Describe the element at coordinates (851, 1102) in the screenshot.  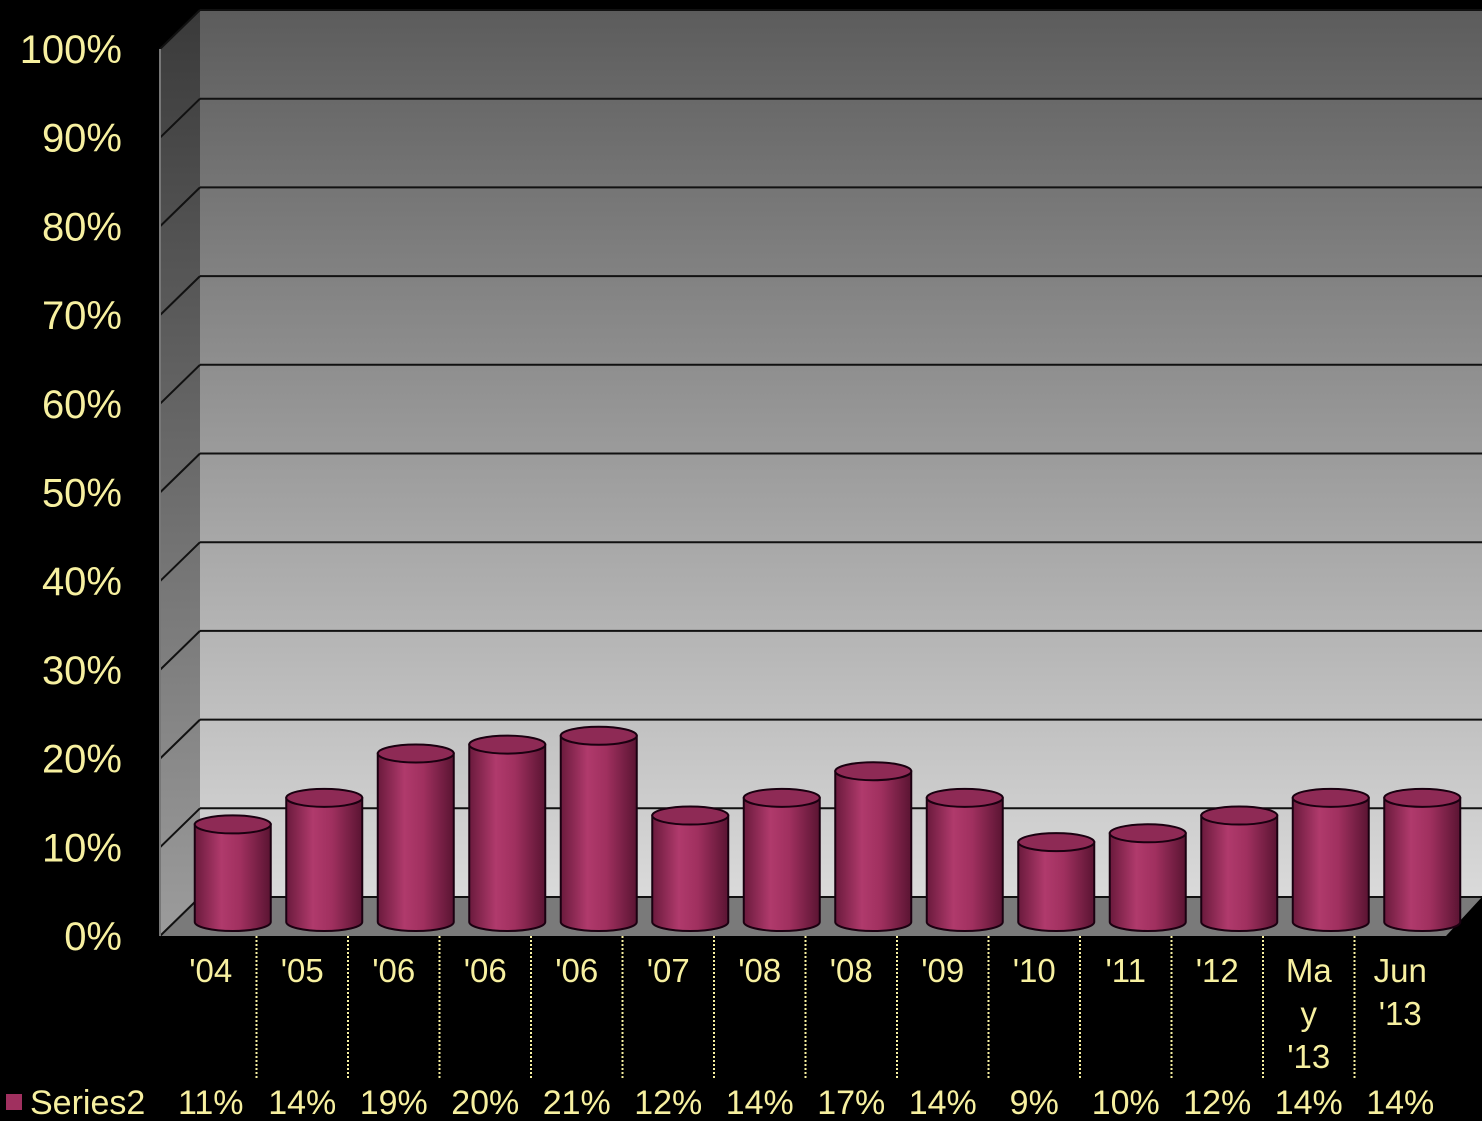
I see `data-label: 17%` at that location.